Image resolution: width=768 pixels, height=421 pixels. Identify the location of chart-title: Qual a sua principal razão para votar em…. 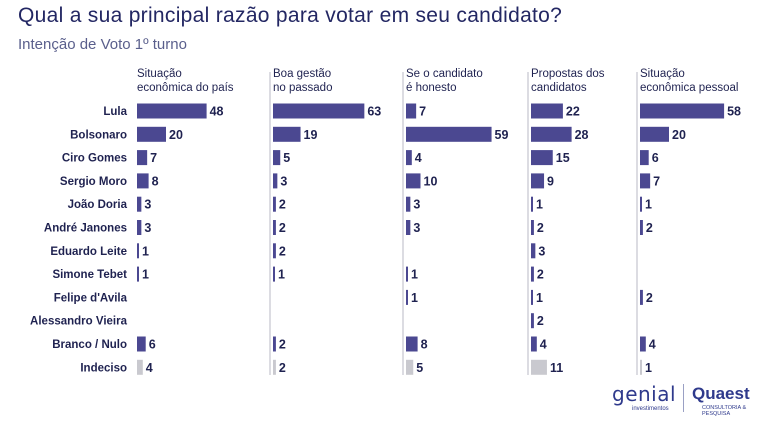
(290, 15).